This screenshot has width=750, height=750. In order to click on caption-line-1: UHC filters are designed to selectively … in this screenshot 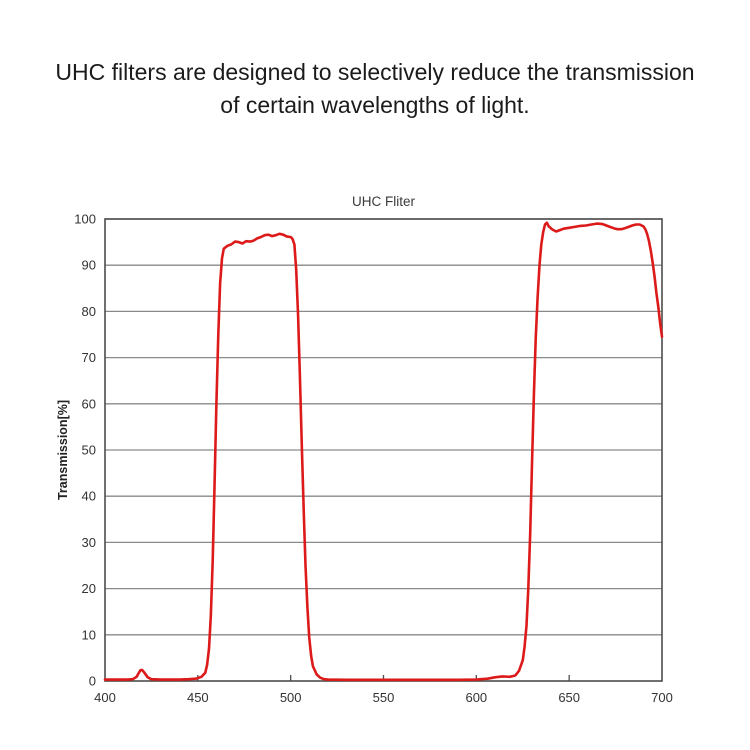, I will do `click(375, 72)`.